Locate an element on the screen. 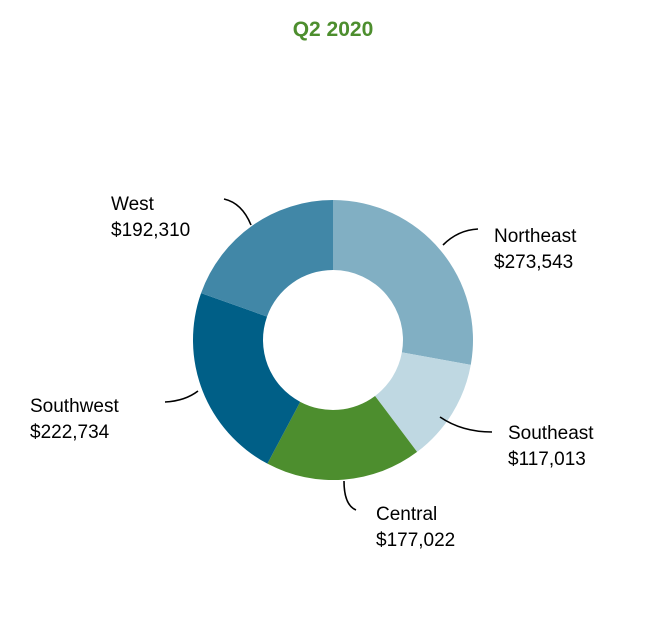 The image size is (666, 618). category-label: Northeast is located at coordinates (535, 236).